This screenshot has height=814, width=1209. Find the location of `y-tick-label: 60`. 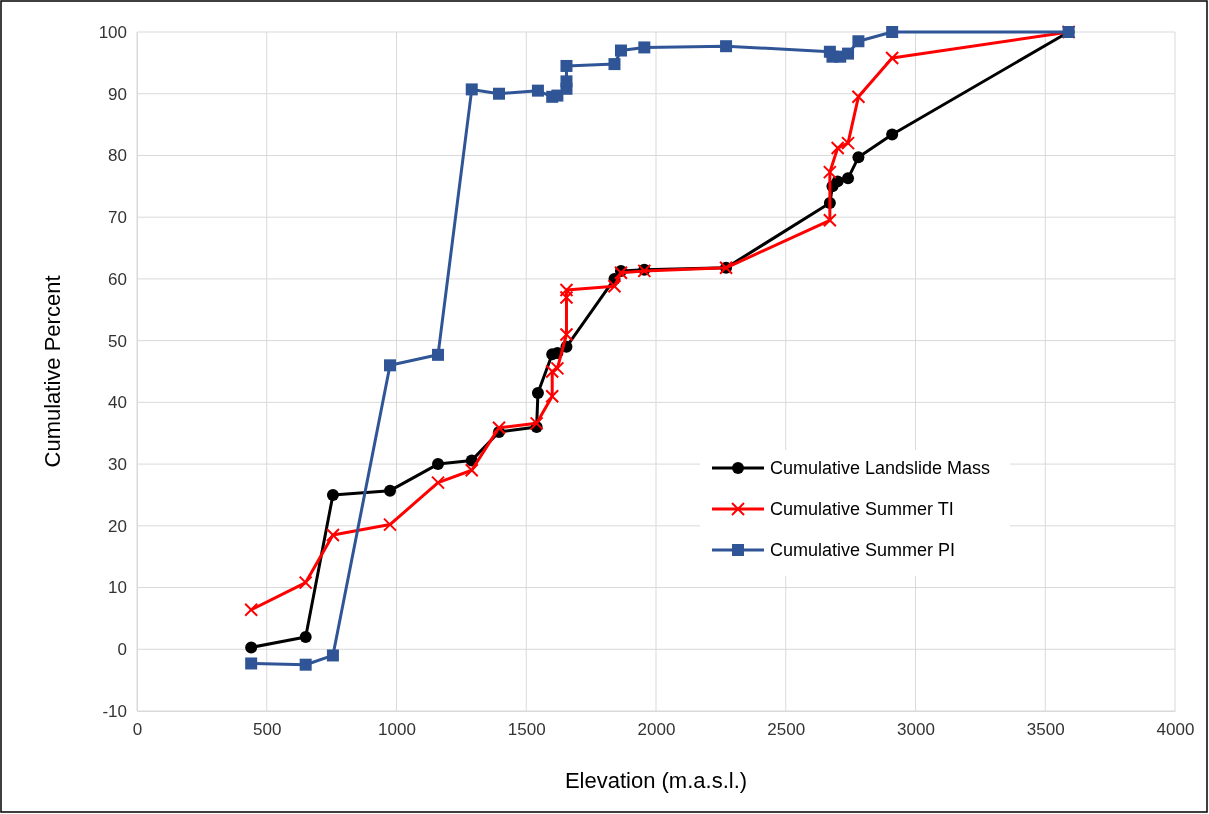

y-tick-label: 60 is located at coordinates (117, 279).